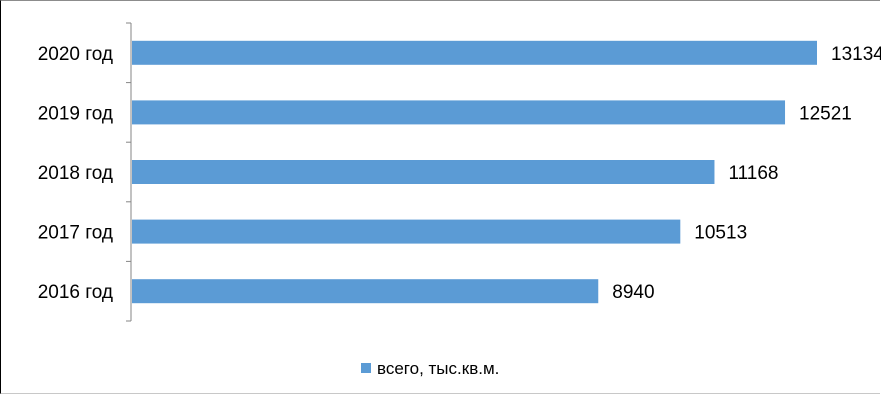 The height and width of the screenshot is (396, 881). What do you see at coordinates (75, 233) in the screenshot?
I see `category-label: 2017 год` at bounding box center [75, 233].